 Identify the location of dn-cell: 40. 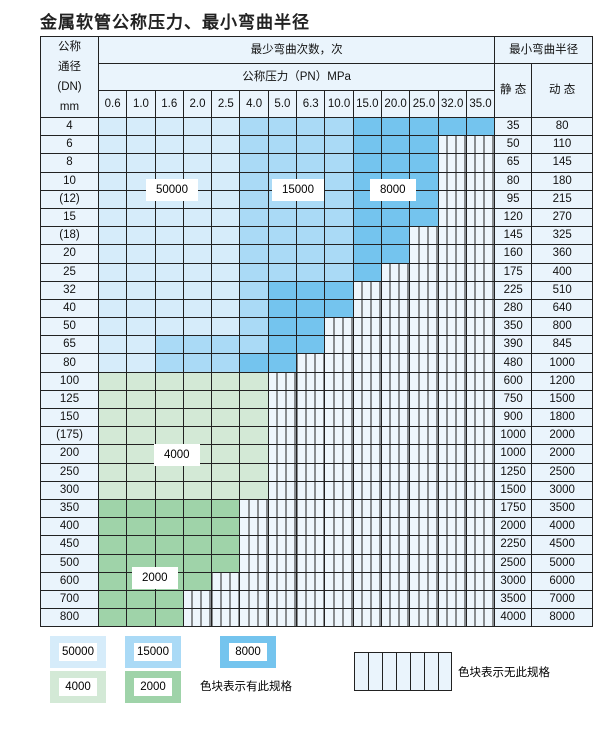
(69, 308).